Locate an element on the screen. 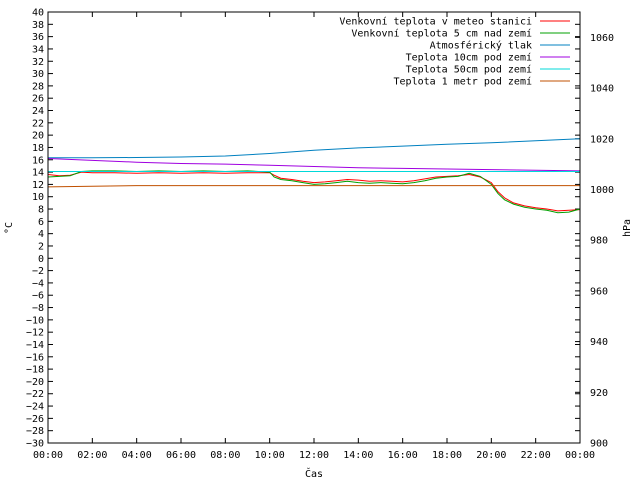 This screenshot has width=640, height=480. y-tick-label: 10 is located at coordinates (38, 197).